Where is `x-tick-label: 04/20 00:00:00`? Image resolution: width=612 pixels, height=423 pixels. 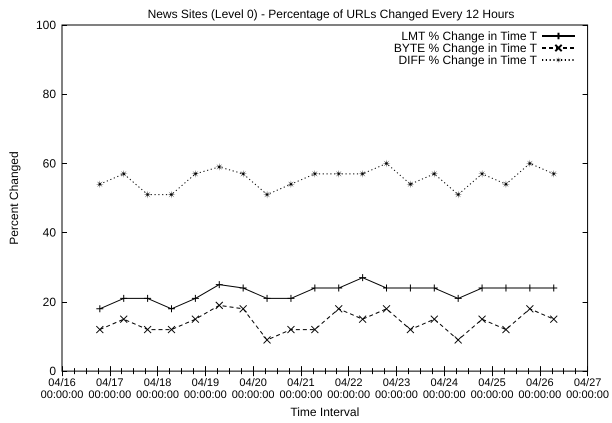 x-tick-label: 04/20 00:00:00 is located at coordinates (253, 389).